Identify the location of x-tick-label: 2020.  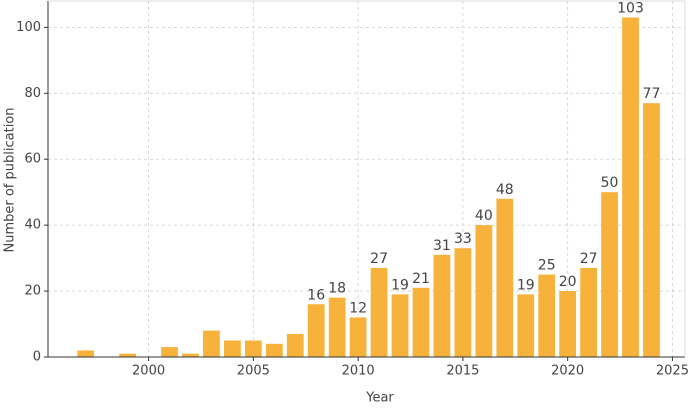
(567, 371).